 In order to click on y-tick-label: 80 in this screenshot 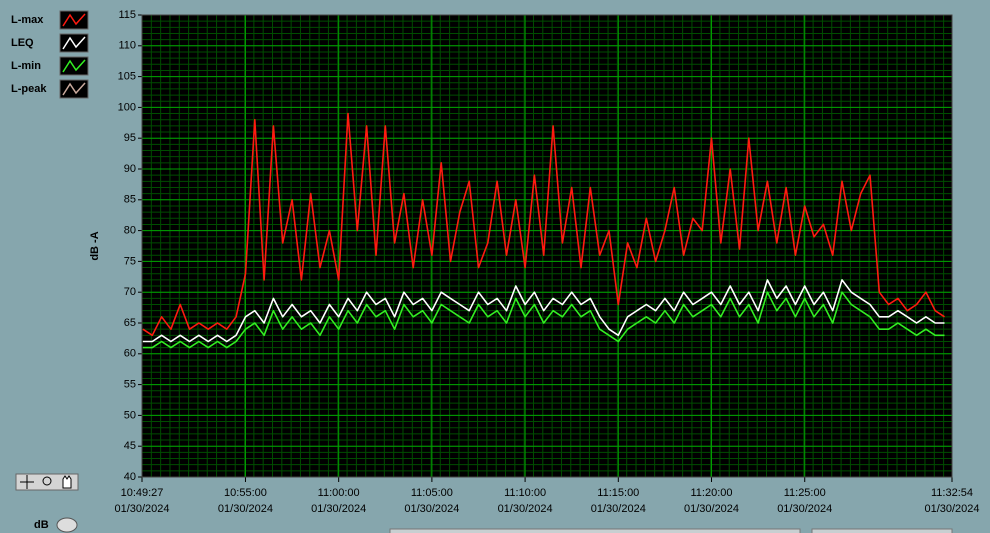, I will do `click(130, 231)`.